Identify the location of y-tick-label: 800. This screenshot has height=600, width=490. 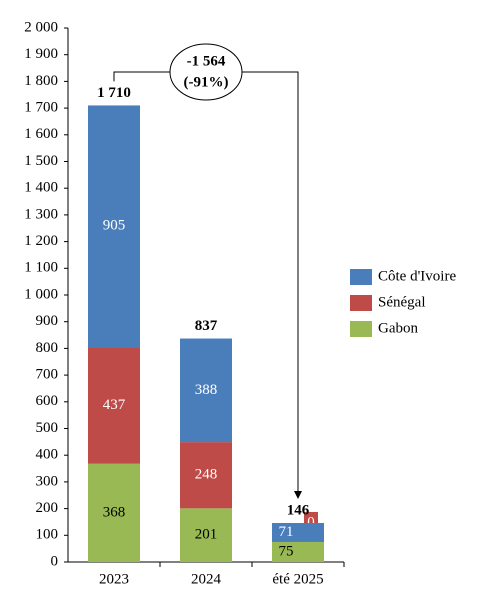
(47, 348).